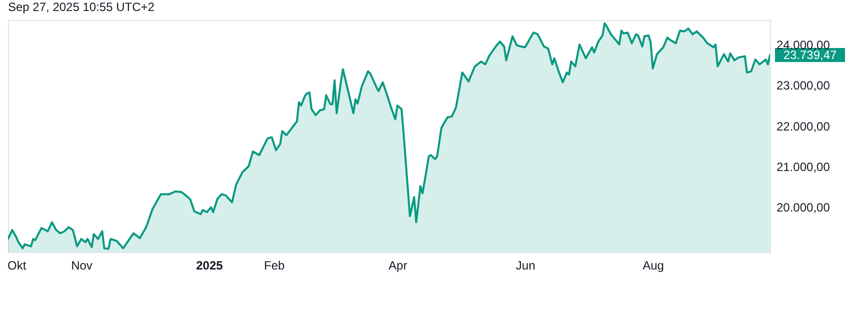  What do you see at coordinates (81, 265) in the screenshot?
I see `x-tick-label: Nov` at bounding box center [81, 265].